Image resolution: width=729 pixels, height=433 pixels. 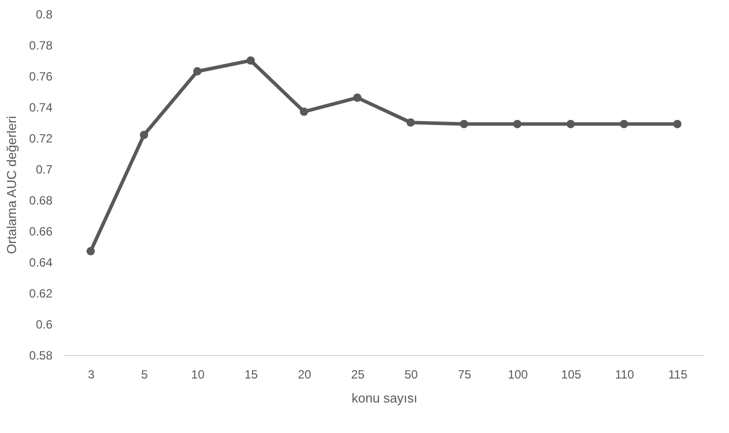 What do you see at coordinates (411, 375) in the screenshot?
I see `x-tick-label: 50` at bounding box center [411, 375].